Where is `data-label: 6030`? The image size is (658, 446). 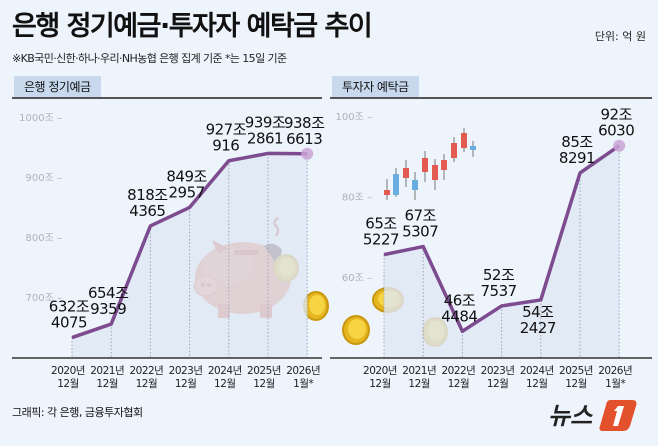
data-label: 6030 is located at coordinates (616, 131).